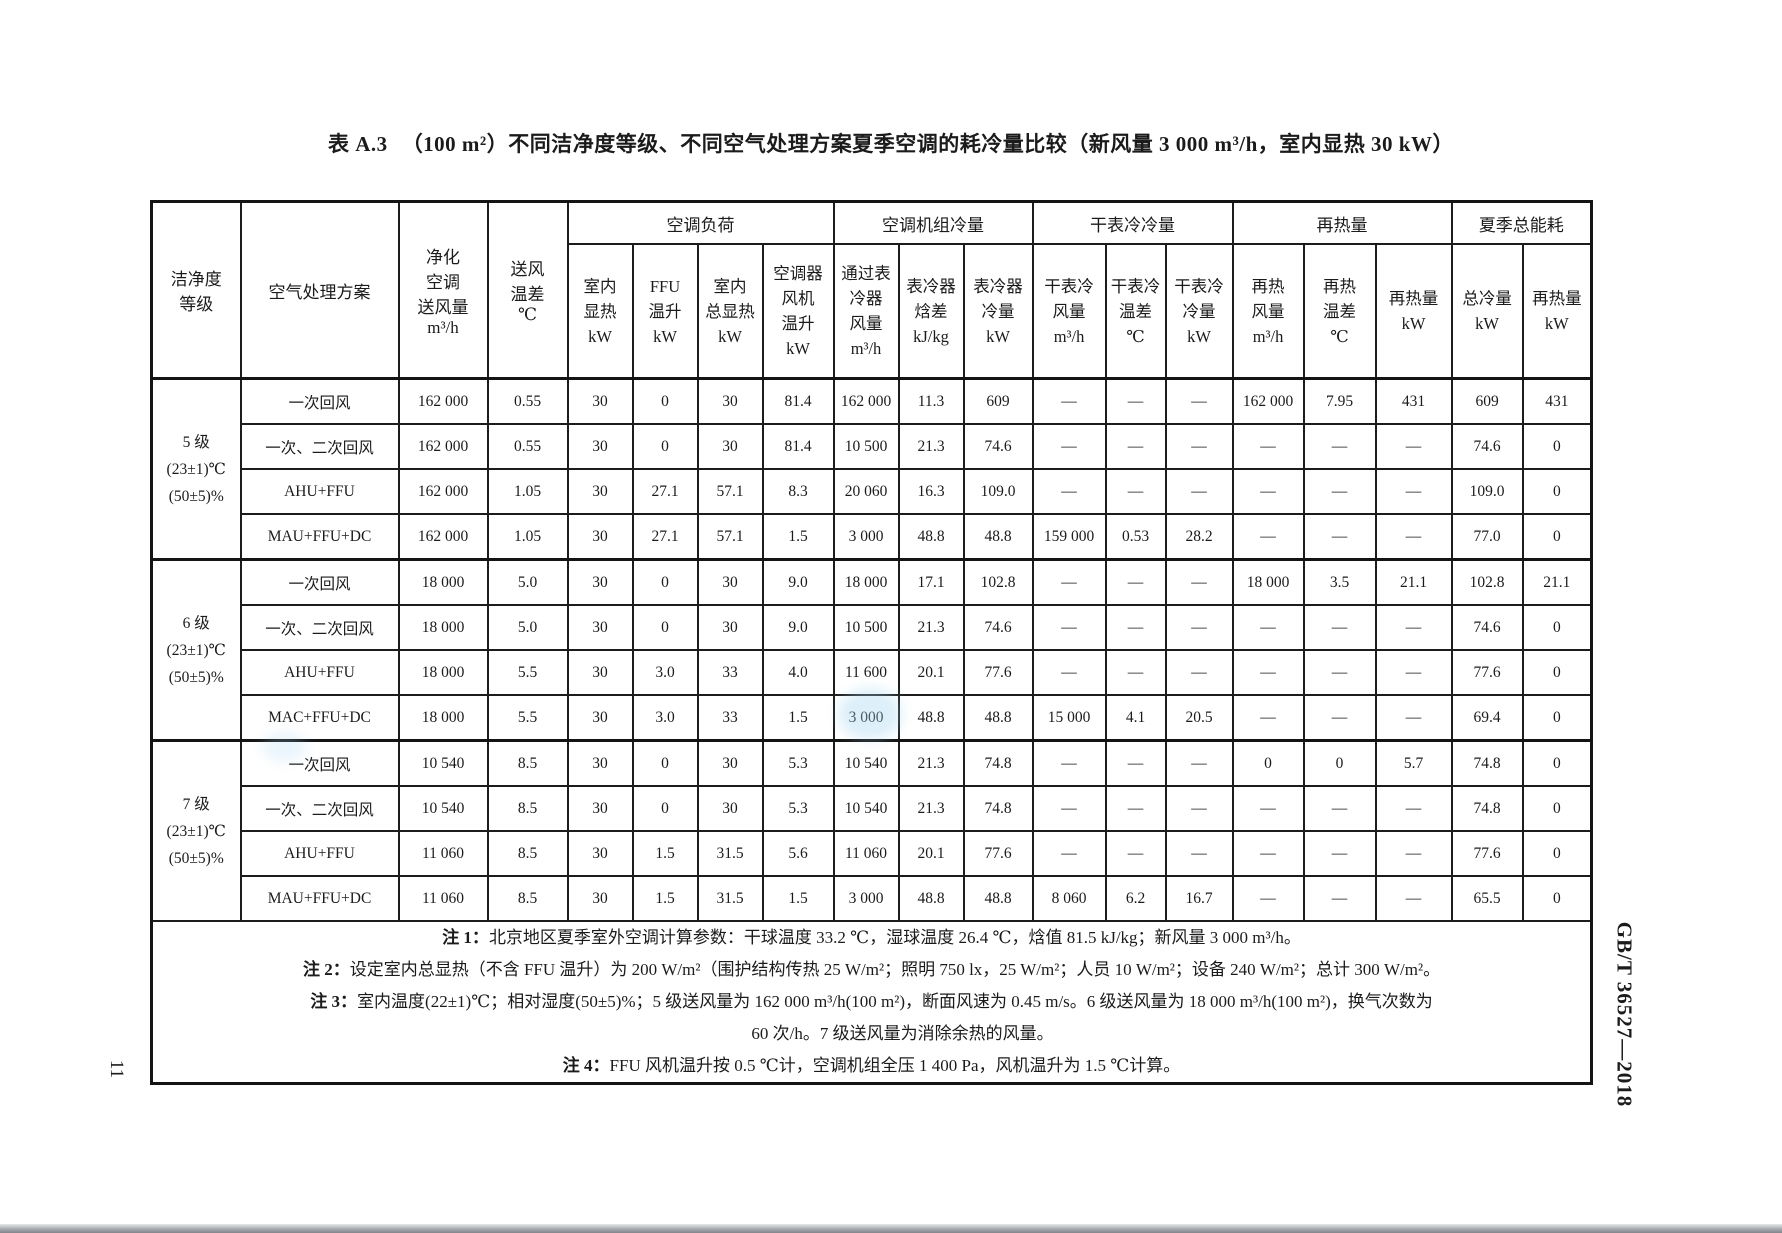 The height and width of the screenshot is (1233, 1782). Describe the element at coordinates (933, 222) in the screenshot. I see `header-group: 空调机组冷量` at that location.